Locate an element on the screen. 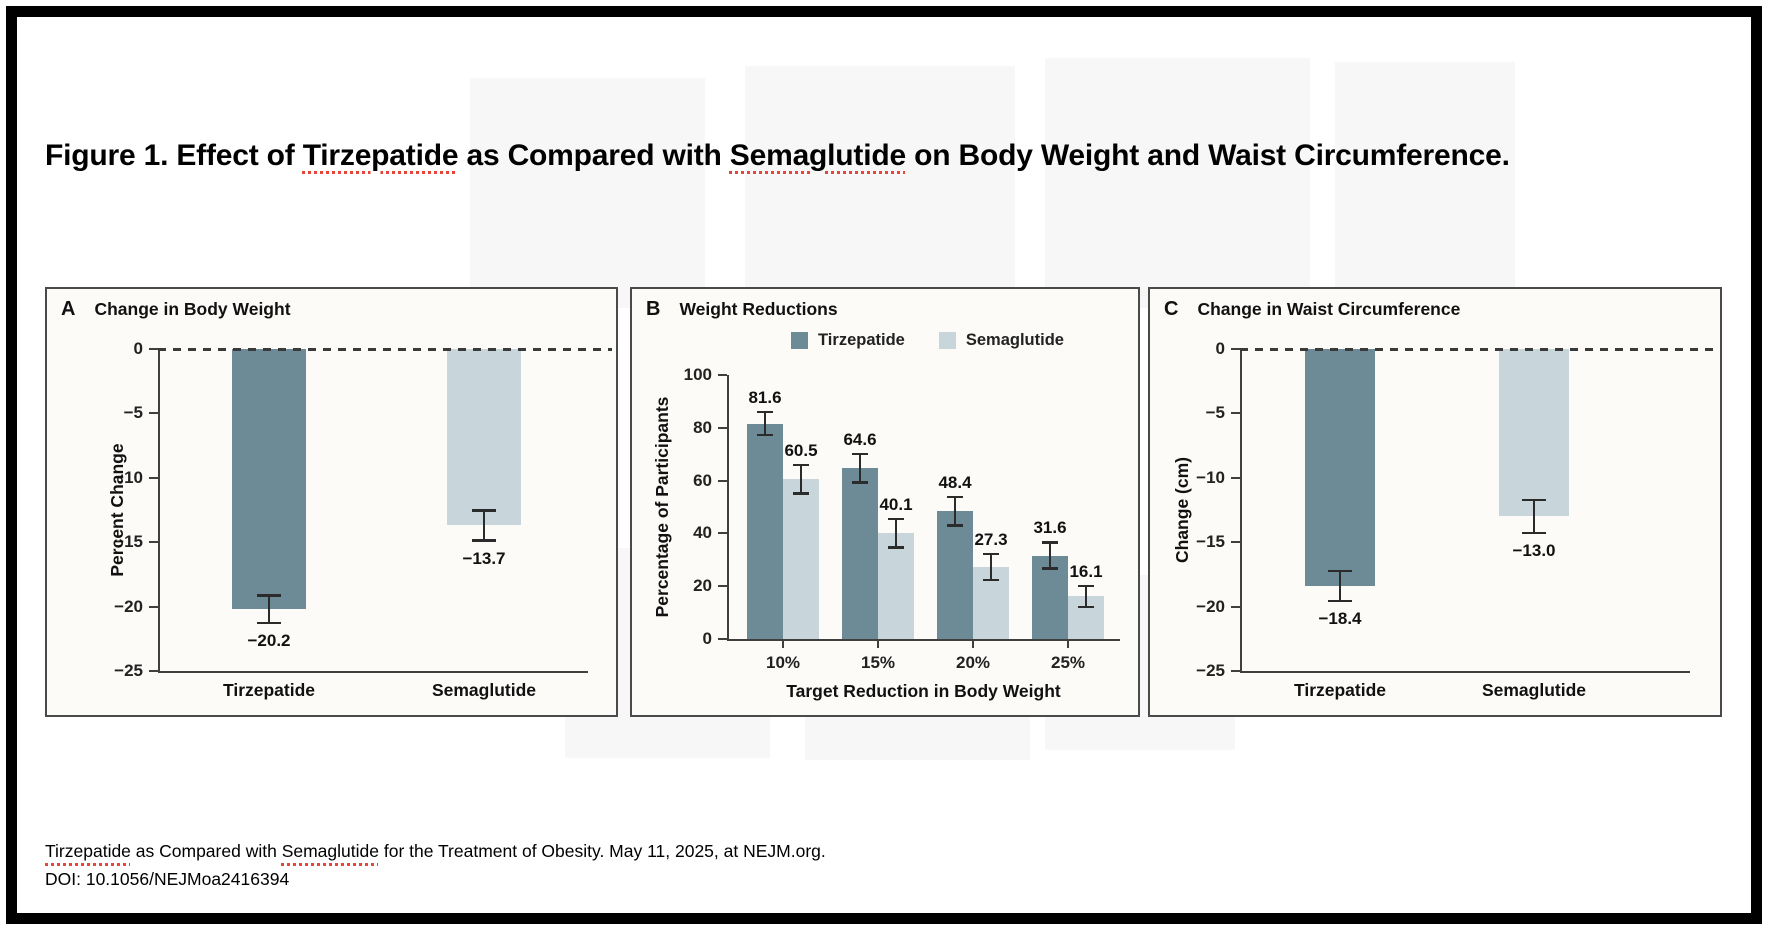  title-text: on Body Weight and Waist Circumference. is located at coordinates (1207, 155).